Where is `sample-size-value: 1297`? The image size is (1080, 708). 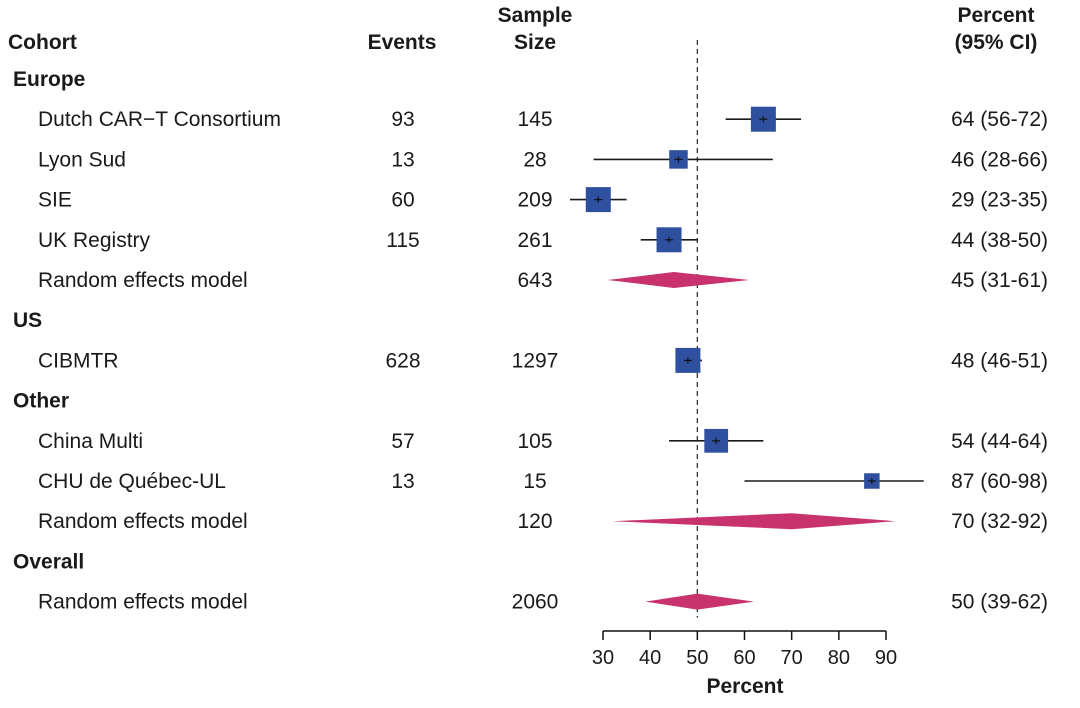
sample-size-value: 1297 is located at coordinates (535, 360).